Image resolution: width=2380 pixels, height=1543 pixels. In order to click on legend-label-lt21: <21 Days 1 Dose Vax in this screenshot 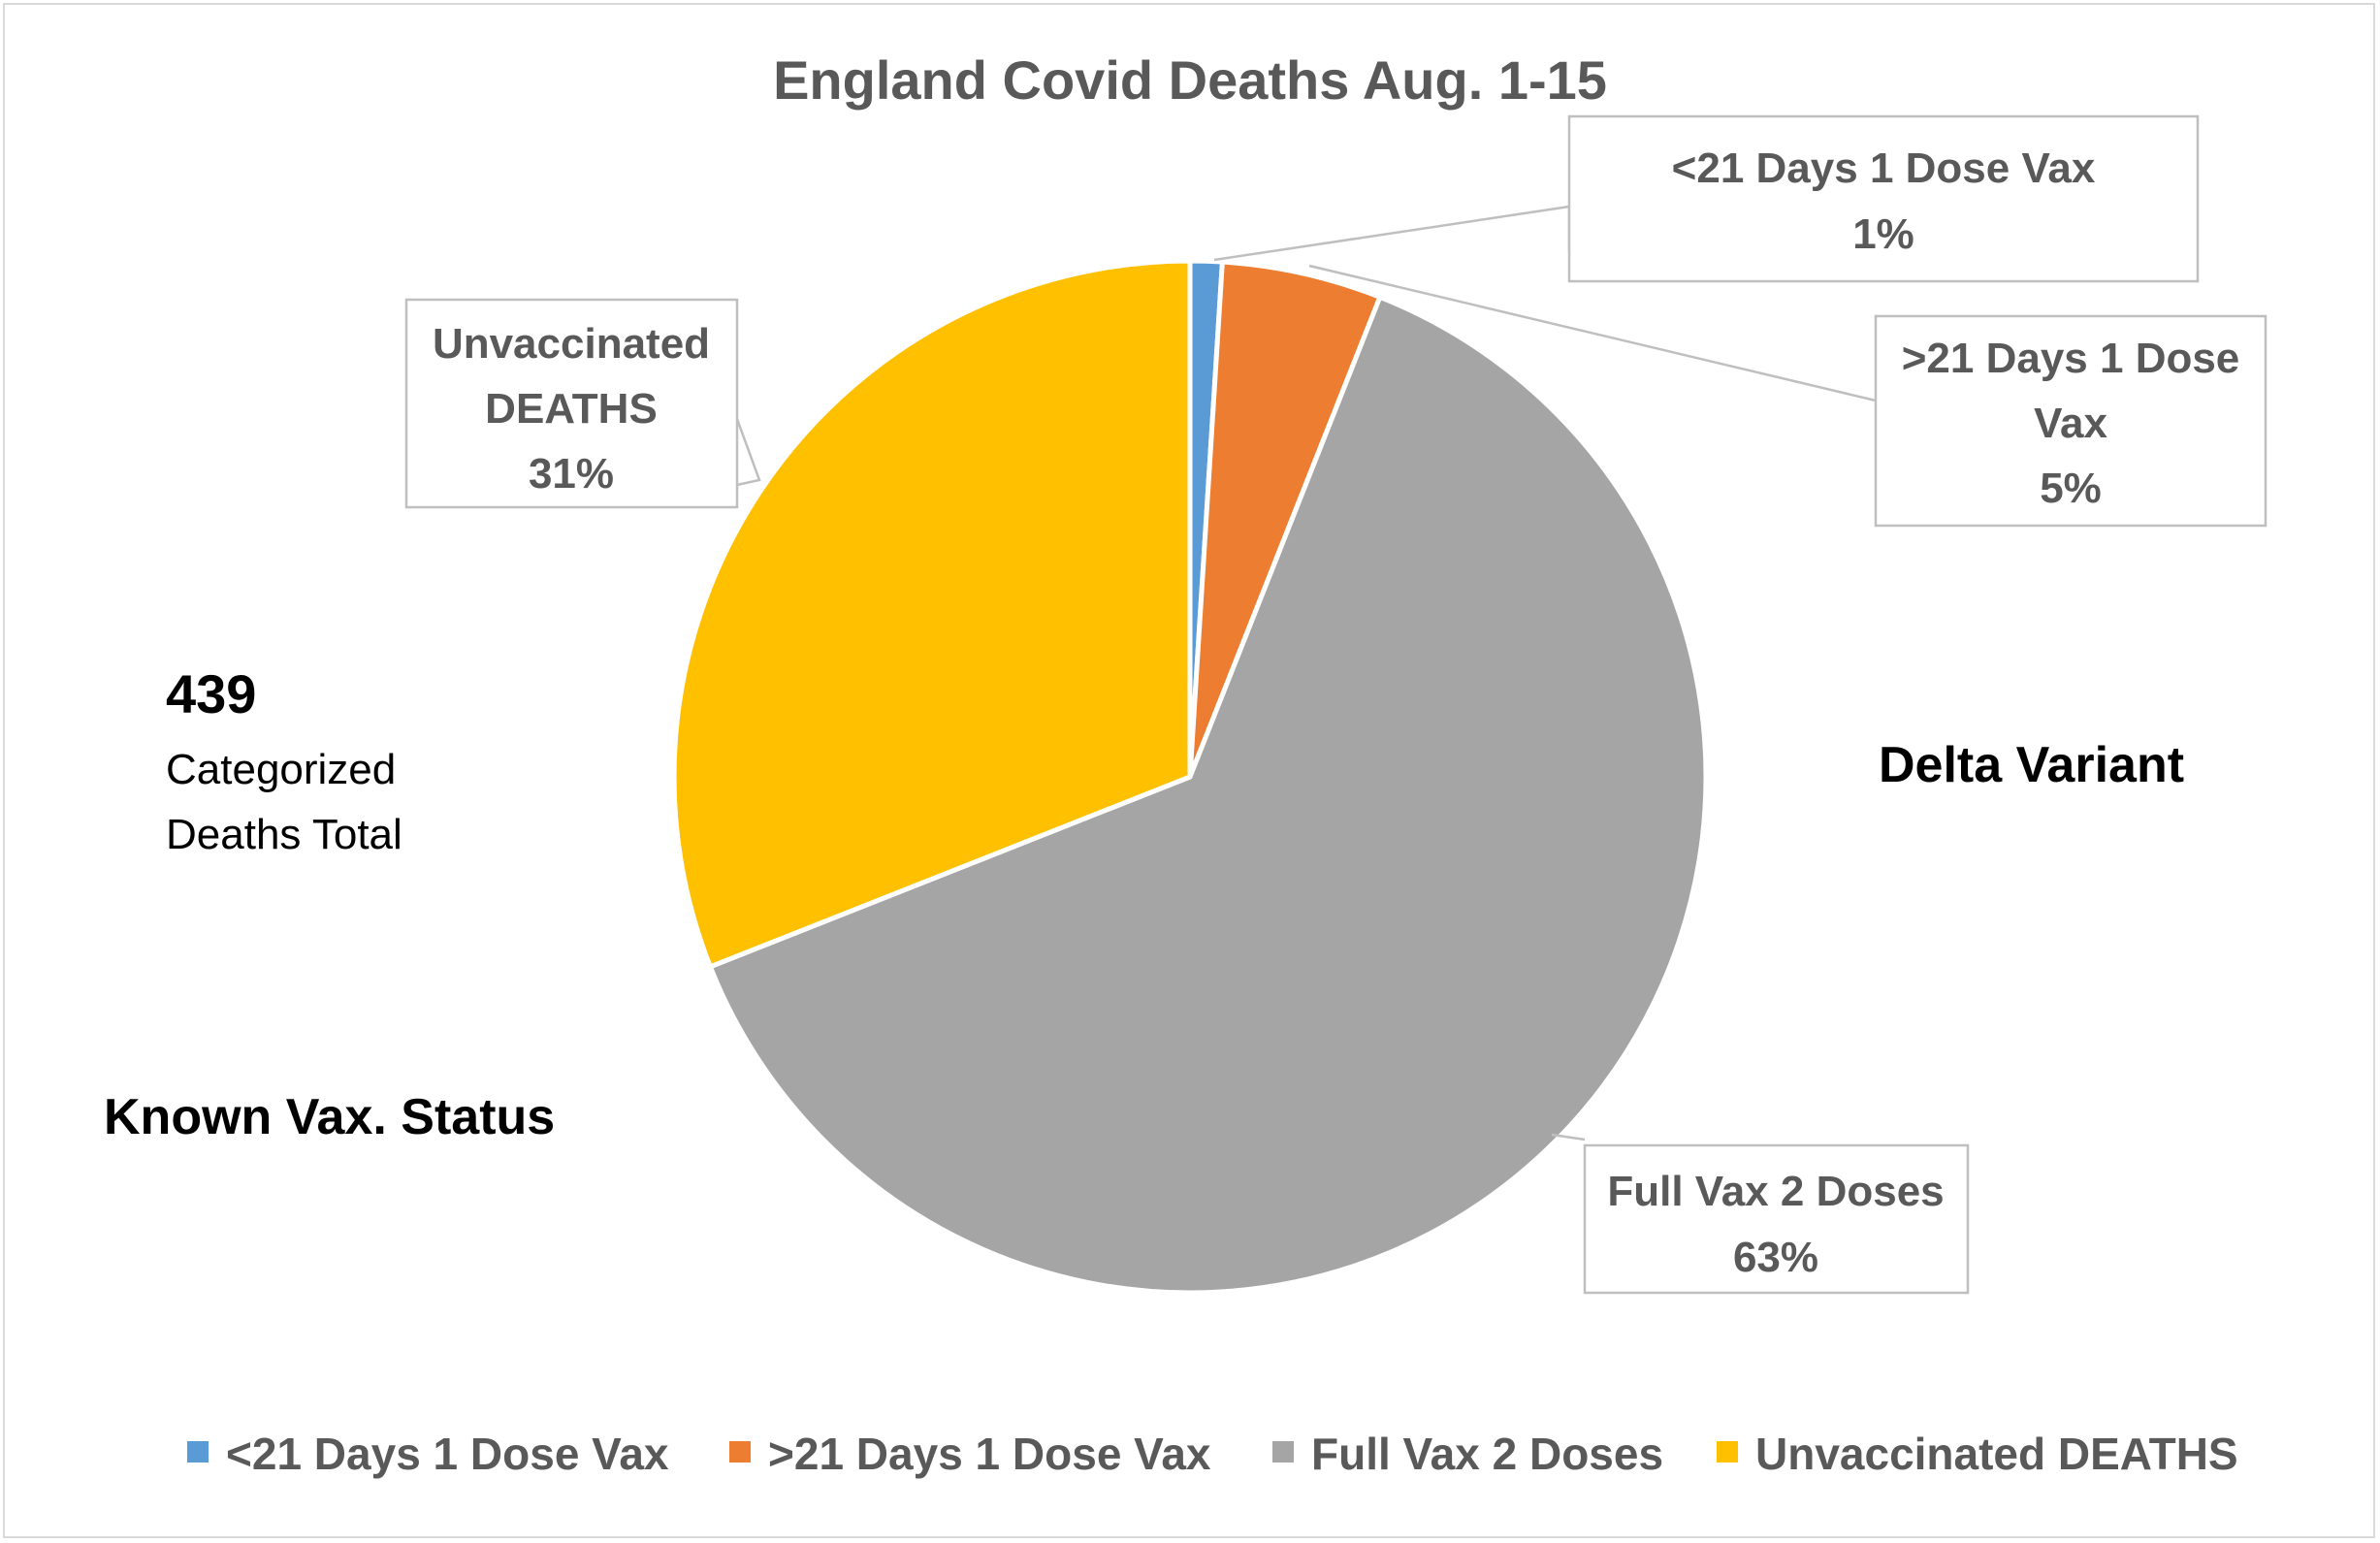, I will do `click(447, 1454)`.